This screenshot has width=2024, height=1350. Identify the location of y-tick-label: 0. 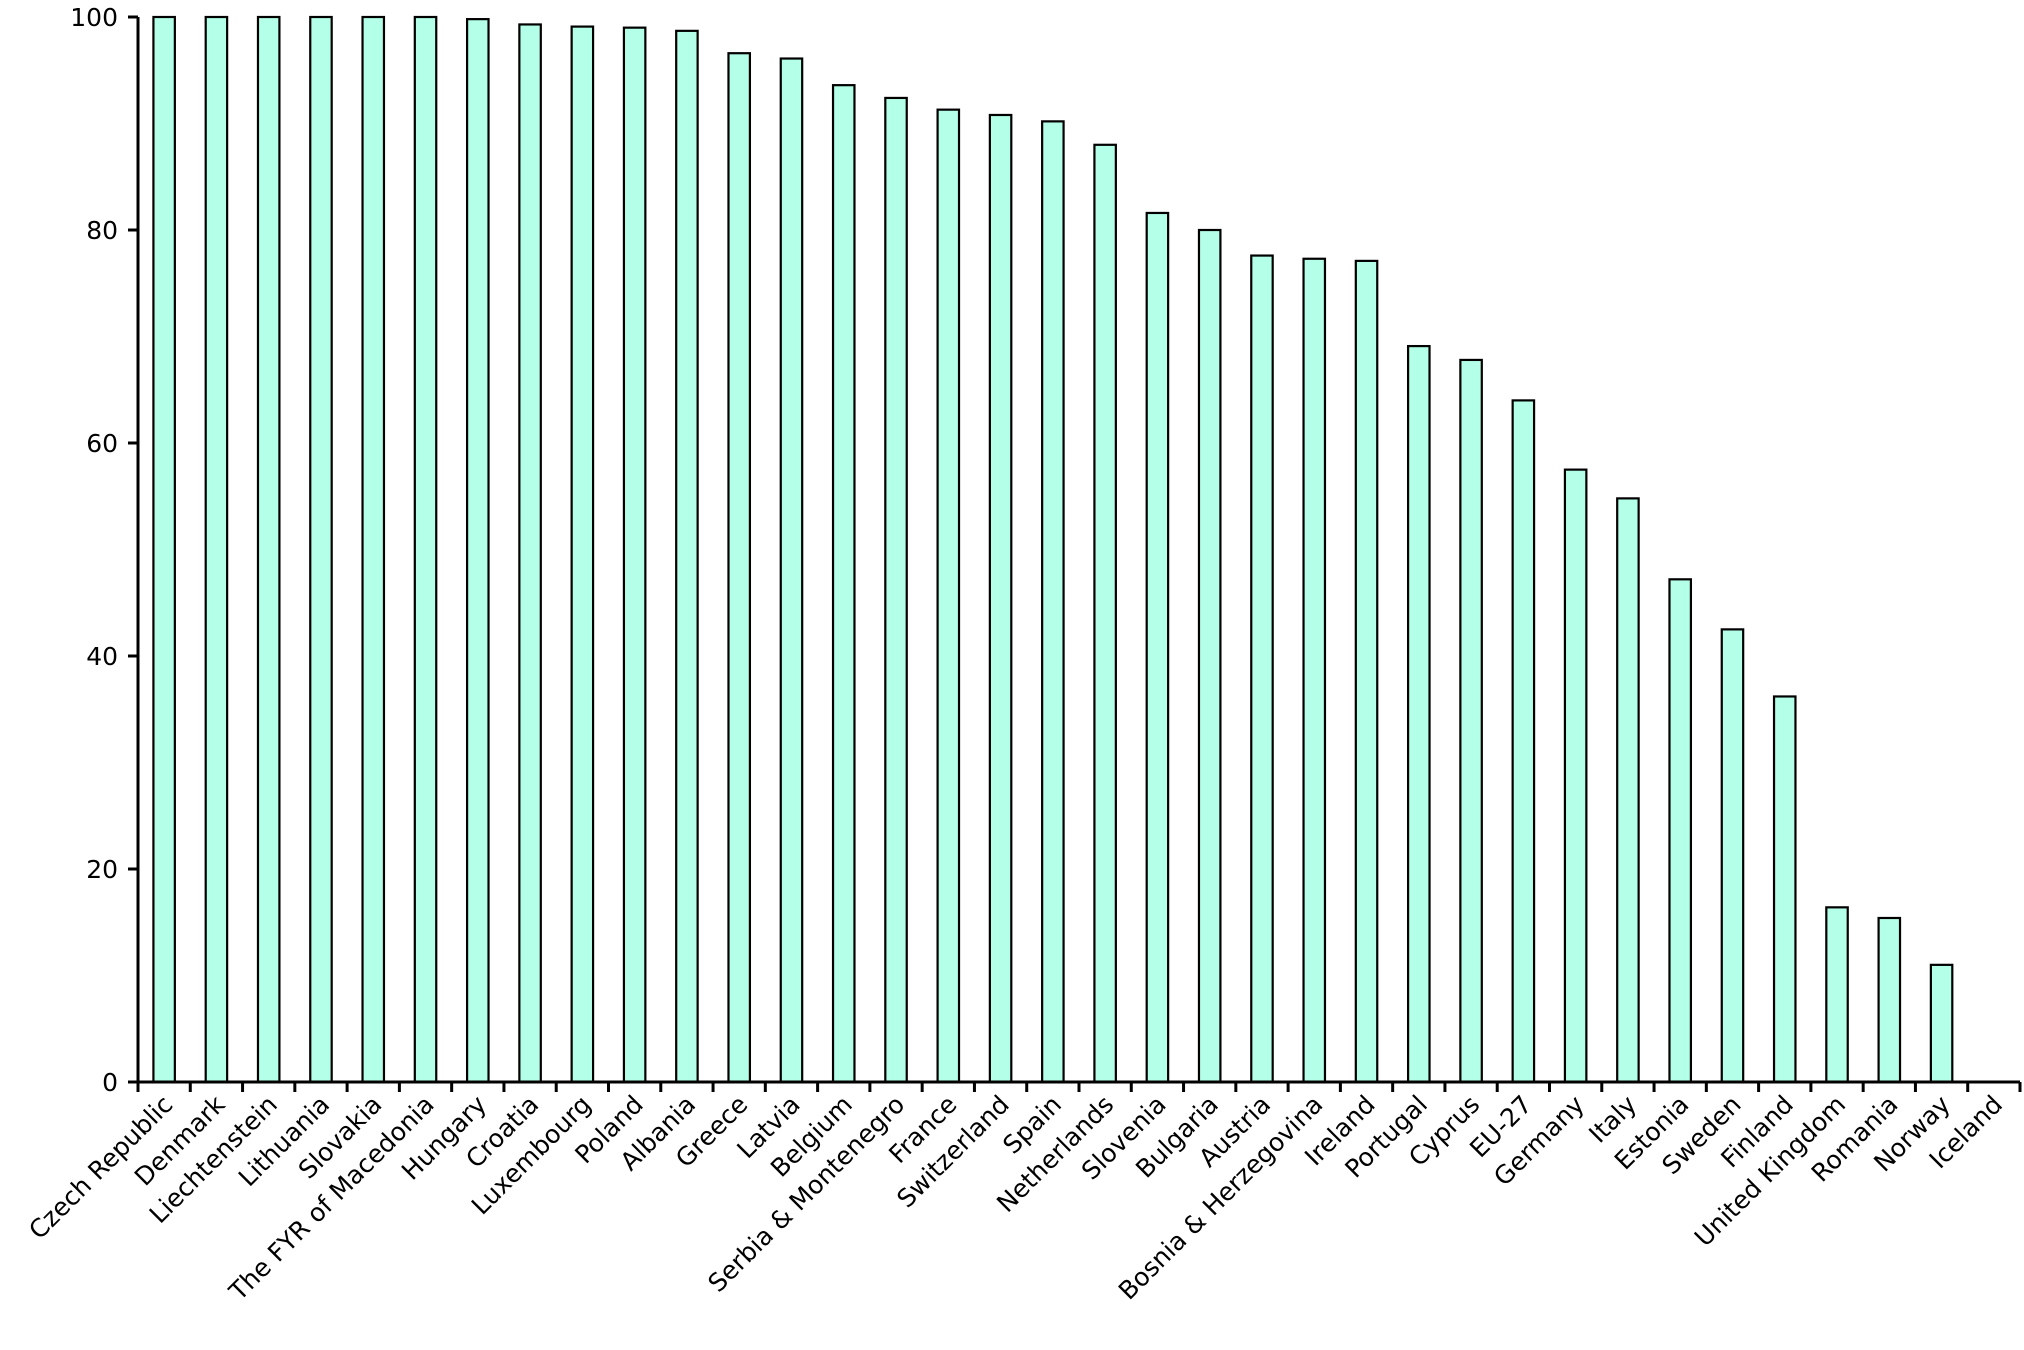
(110, 1082).